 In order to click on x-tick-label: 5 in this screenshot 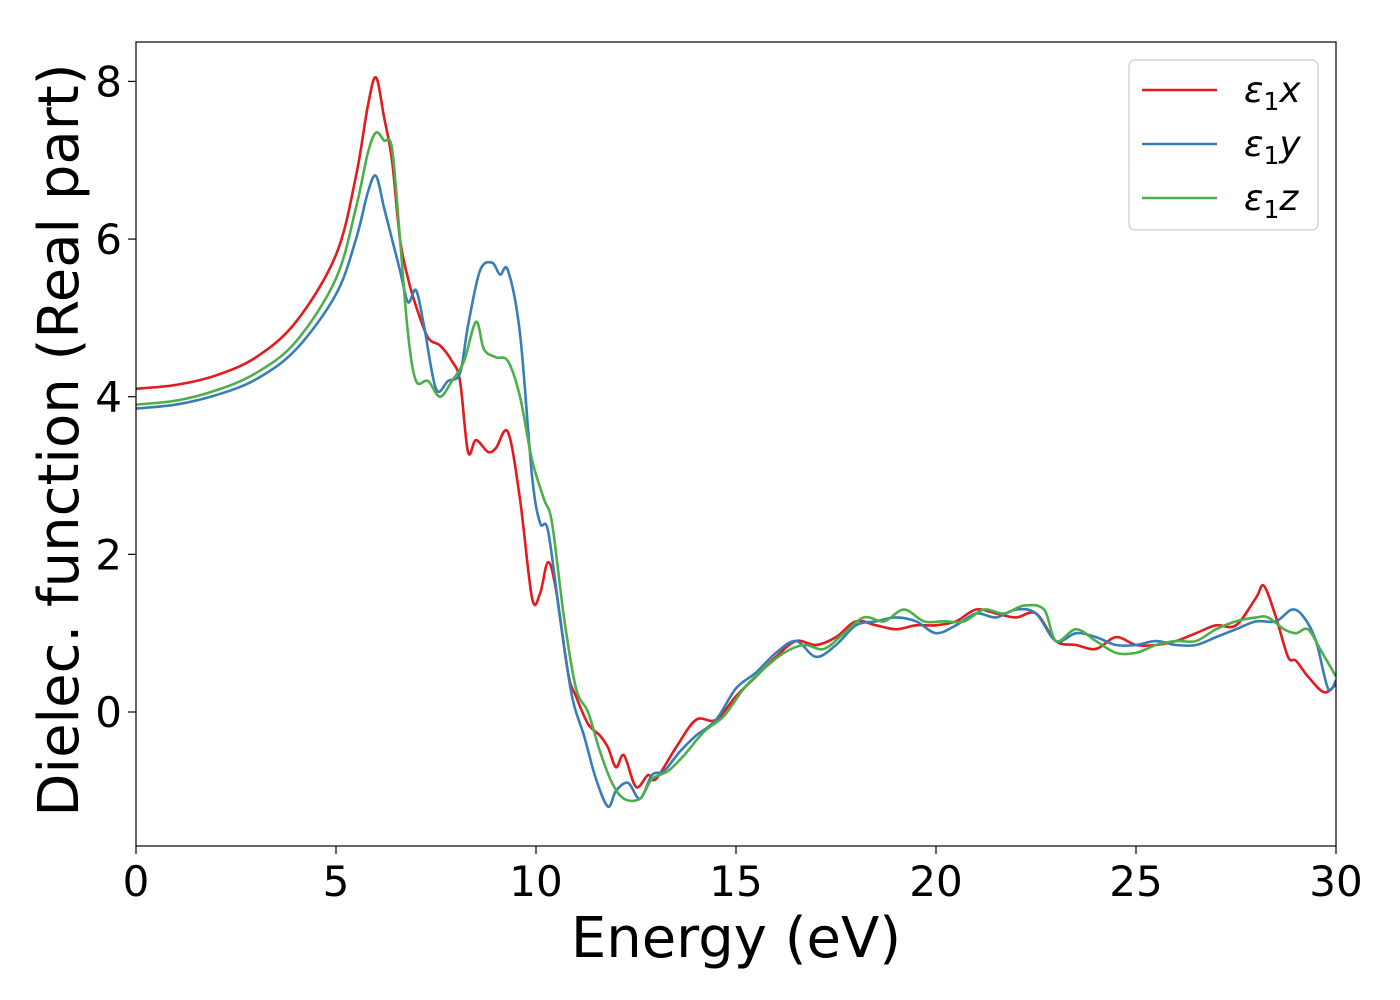, I will do `click(336, 881)`.